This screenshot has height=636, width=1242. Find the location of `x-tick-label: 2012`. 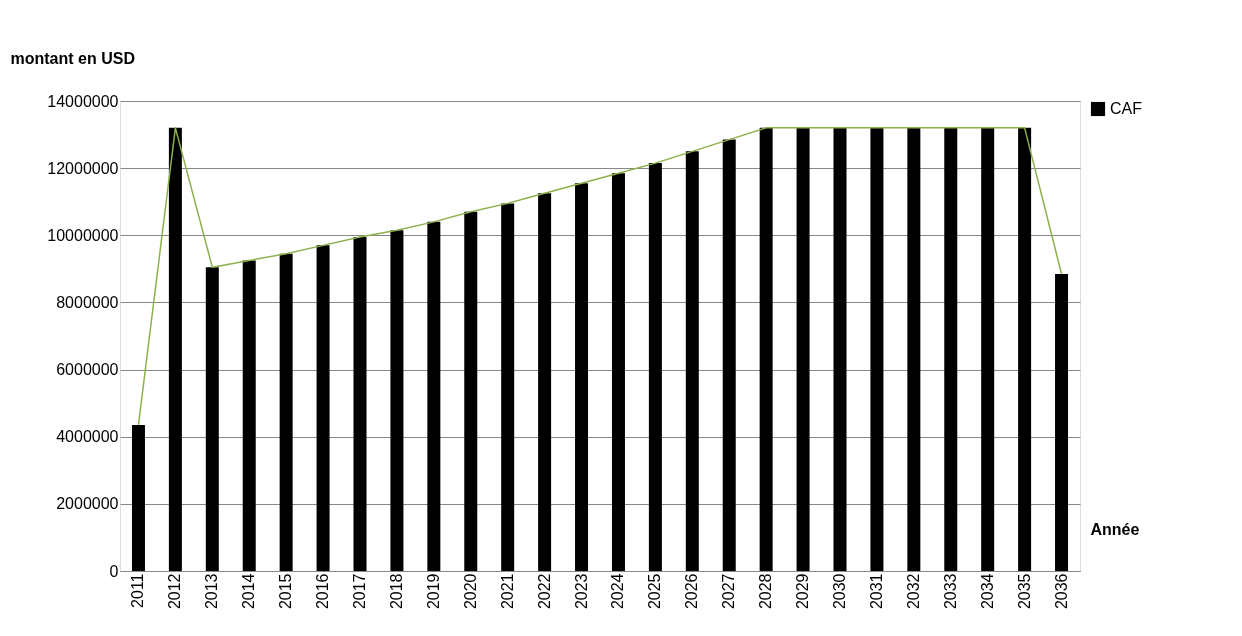

x-tick-label: 2012 is located at coordinates (175, 591).